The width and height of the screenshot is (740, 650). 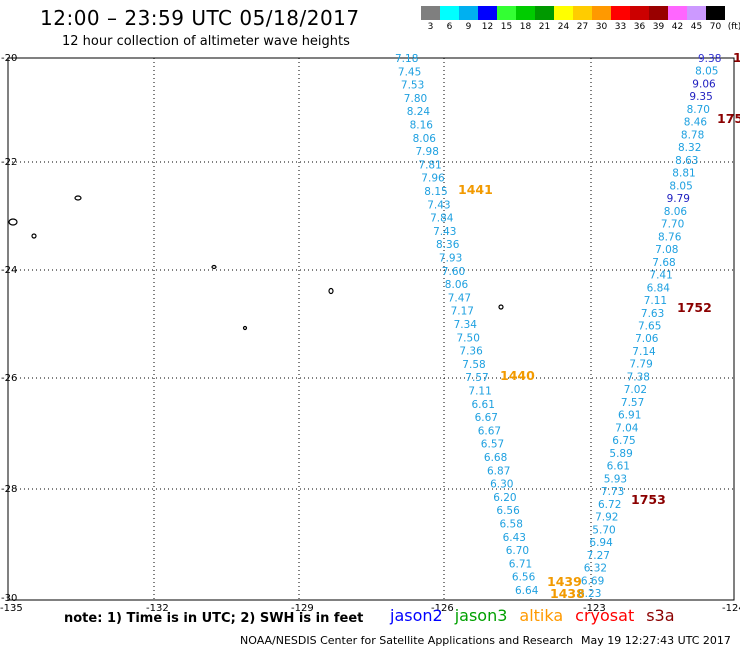 What do you see at coordinates (471, 352) in the screenshot?
I see `track-value-label: 7.36` at bounding box center [471, 352].